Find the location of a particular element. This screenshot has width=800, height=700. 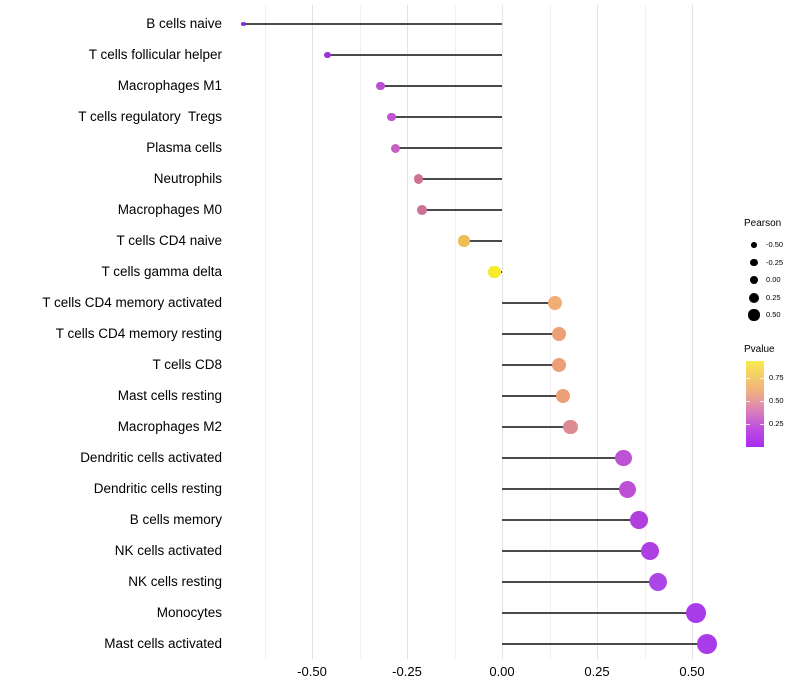

legend-size-label: 0.50 is located at coordinates (773, 314).